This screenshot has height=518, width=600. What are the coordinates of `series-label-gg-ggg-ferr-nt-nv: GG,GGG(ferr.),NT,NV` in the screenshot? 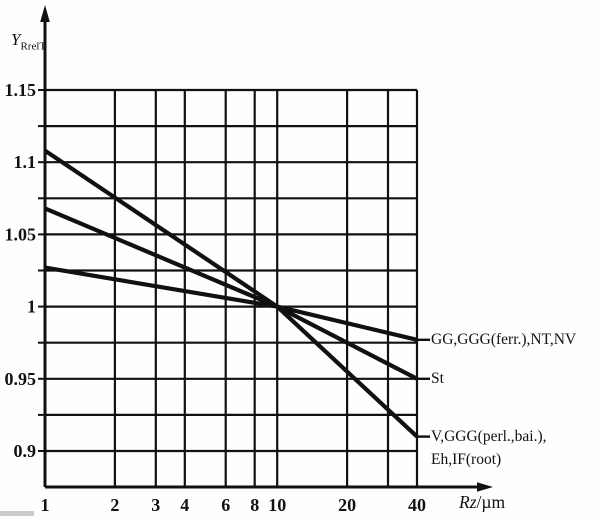 It's located at (503, 339).